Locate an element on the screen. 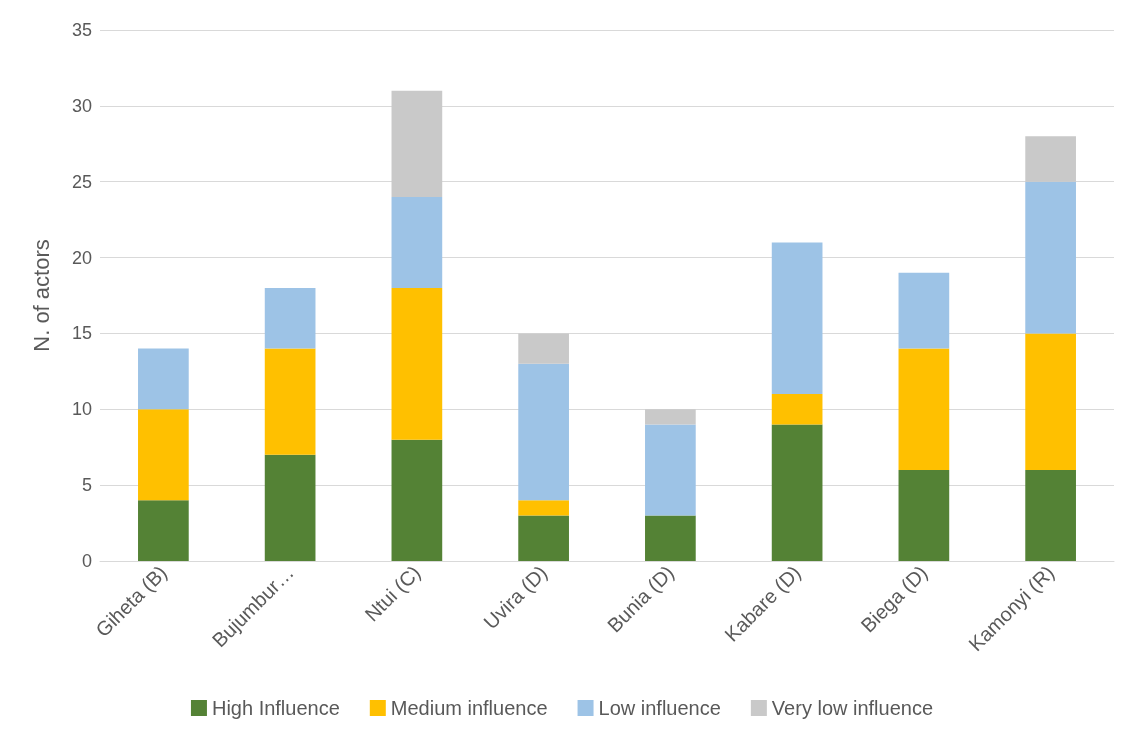  x-tick-label: Ntui (C) is located at coordinates (392, 593).